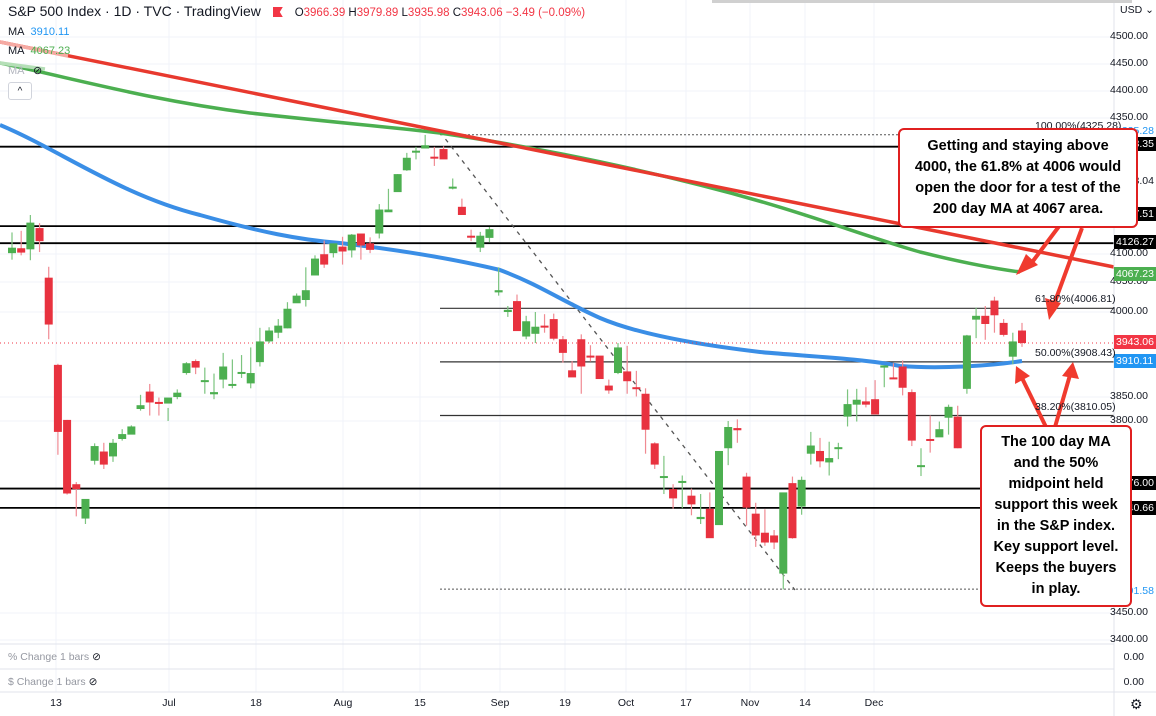 The width and height of the screenshot is (1156, 716). I want to click on annotation-arrows, so click(1049, 325).